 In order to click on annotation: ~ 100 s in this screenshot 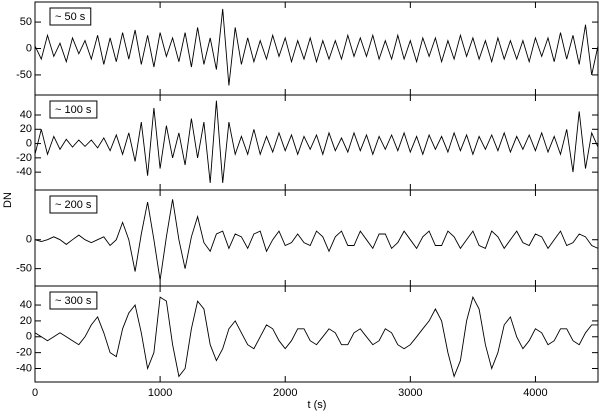, I will do `click(73, 110)`.